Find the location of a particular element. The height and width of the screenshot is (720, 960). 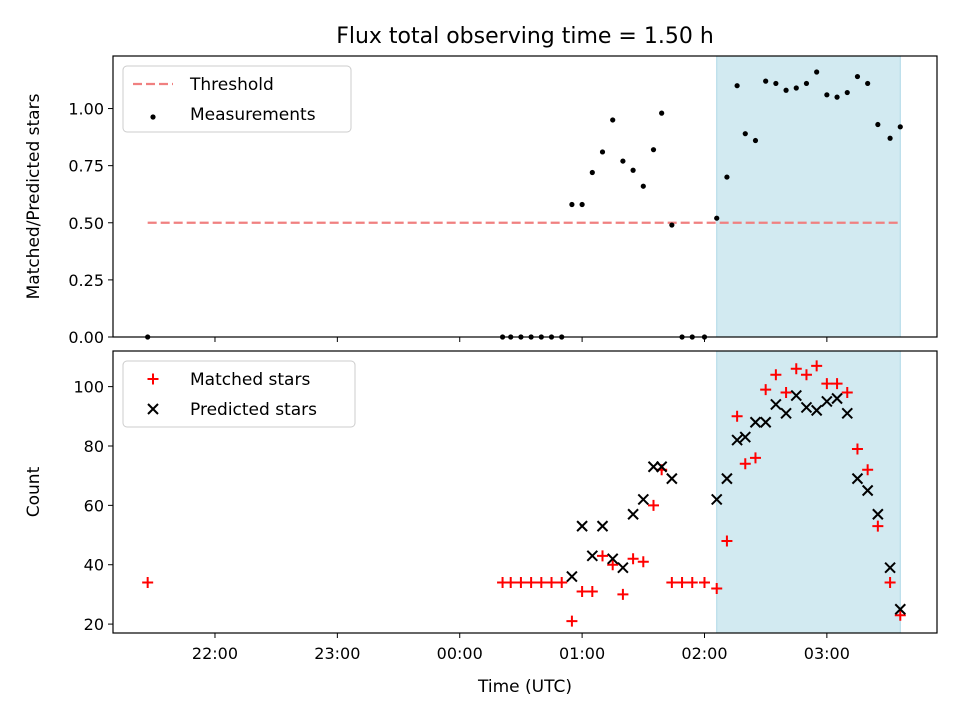

legend-label: Matched stars is located at coordinates (250, 380).